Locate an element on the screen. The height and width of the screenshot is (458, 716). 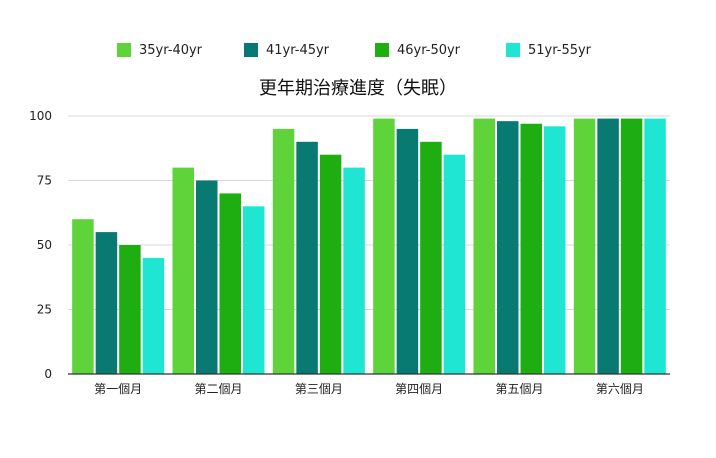
legend-item-51-55: 51yr-55yr is located at coordinates (548, 50).